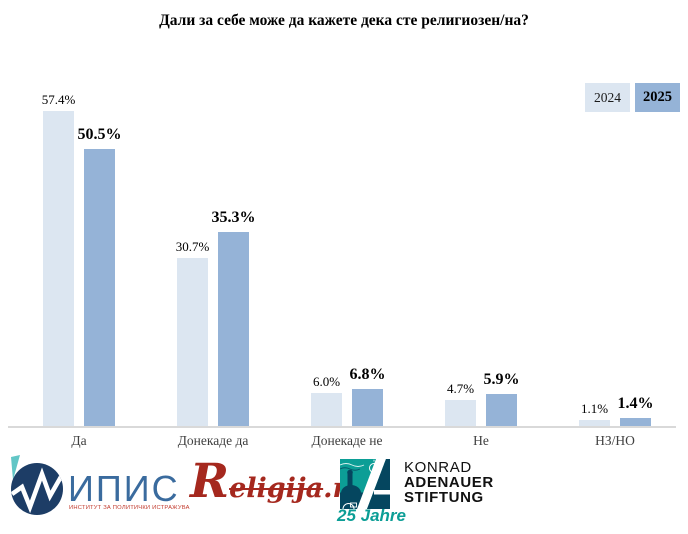  Describe the element at coordinates (365, 484) in the screenshot. I see `kas-logo-icon` at that location.